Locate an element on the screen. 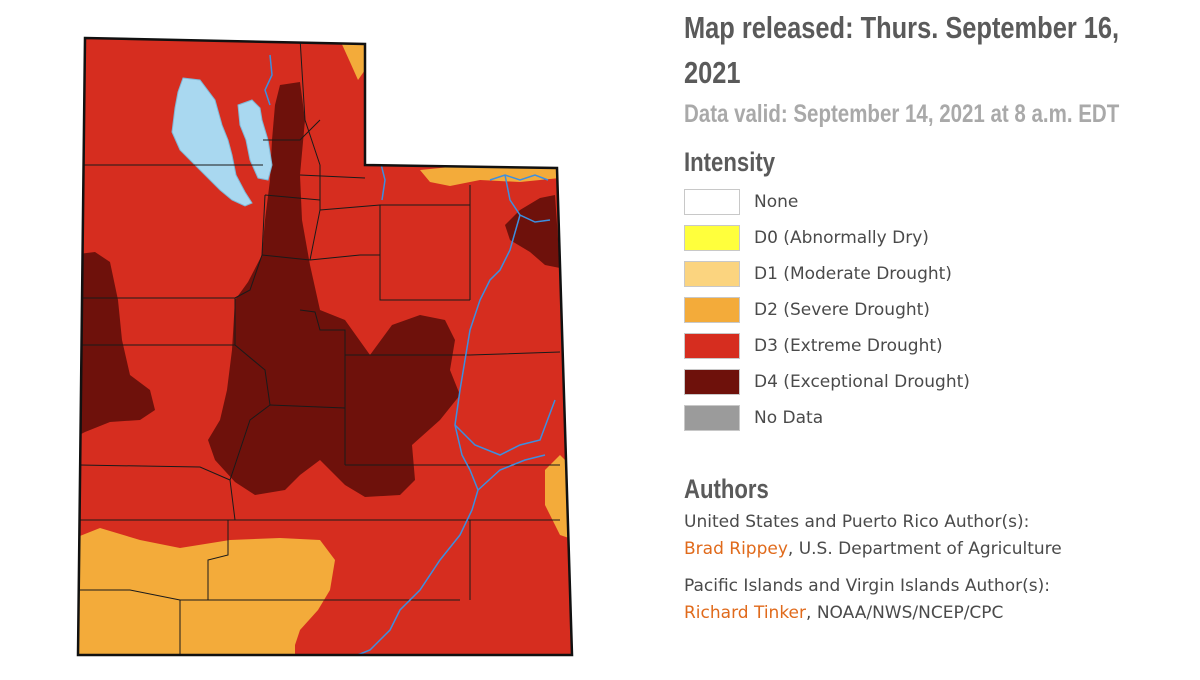 The height and width of the screenshot is (680, 1200). legend-item-d4: D4 (Exceptional Drought) is located at coordinates (934, 382).